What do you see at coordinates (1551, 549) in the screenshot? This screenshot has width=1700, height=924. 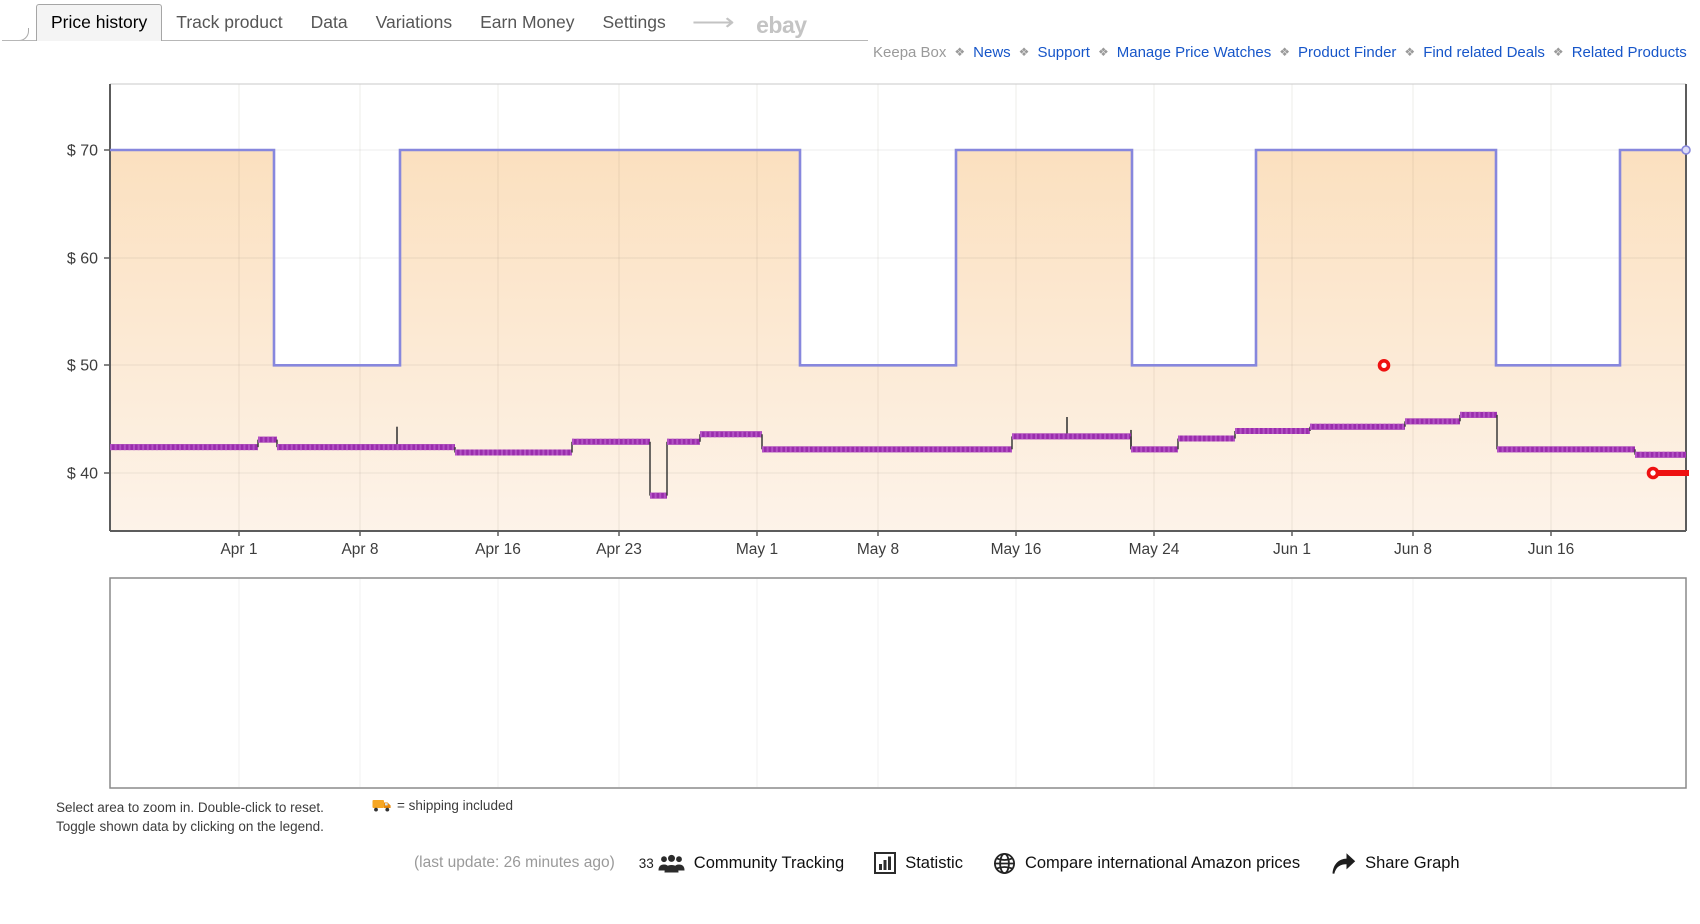 I see `x-axis-label: Jun 16` at bounding box center [1551, 549].